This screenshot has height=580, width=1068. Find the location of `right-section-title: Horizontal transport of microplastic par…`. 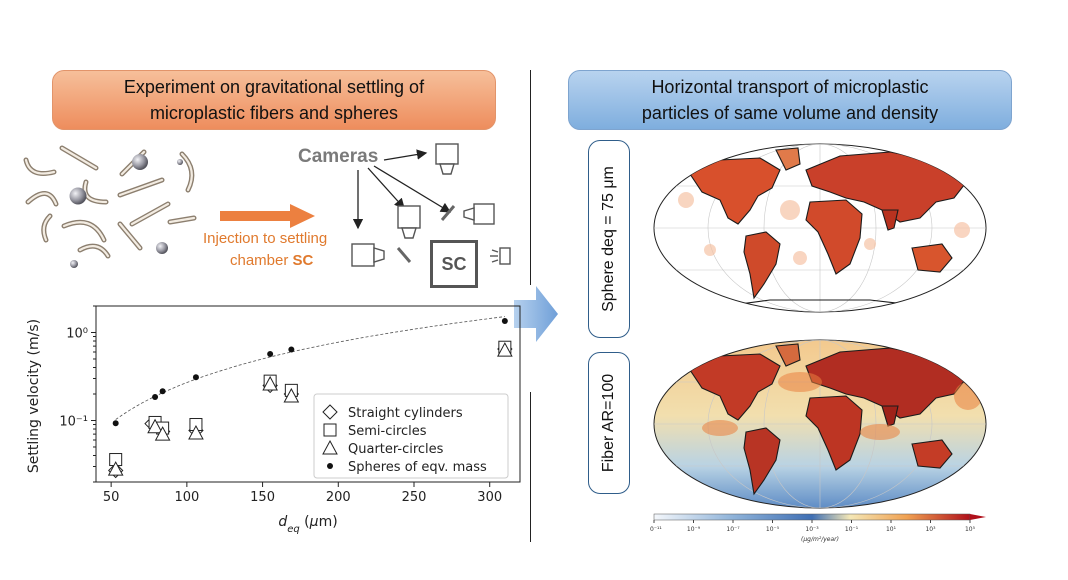

right-section-title: Horizontal transport of microplastic par… is located at coordinates (790, 100).